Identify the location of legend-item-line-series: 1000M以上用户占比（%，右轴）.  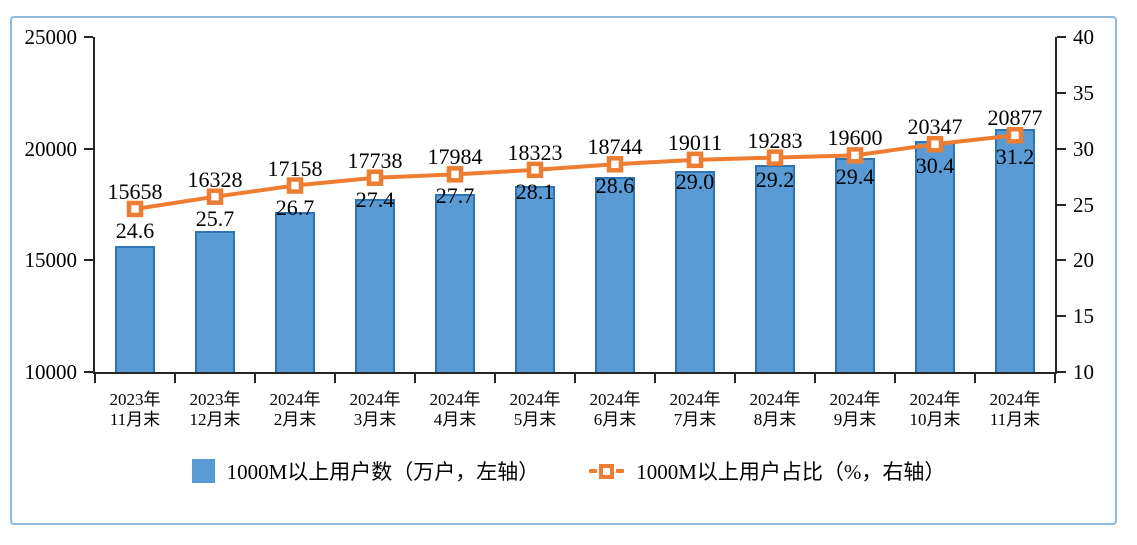
(767, 471).